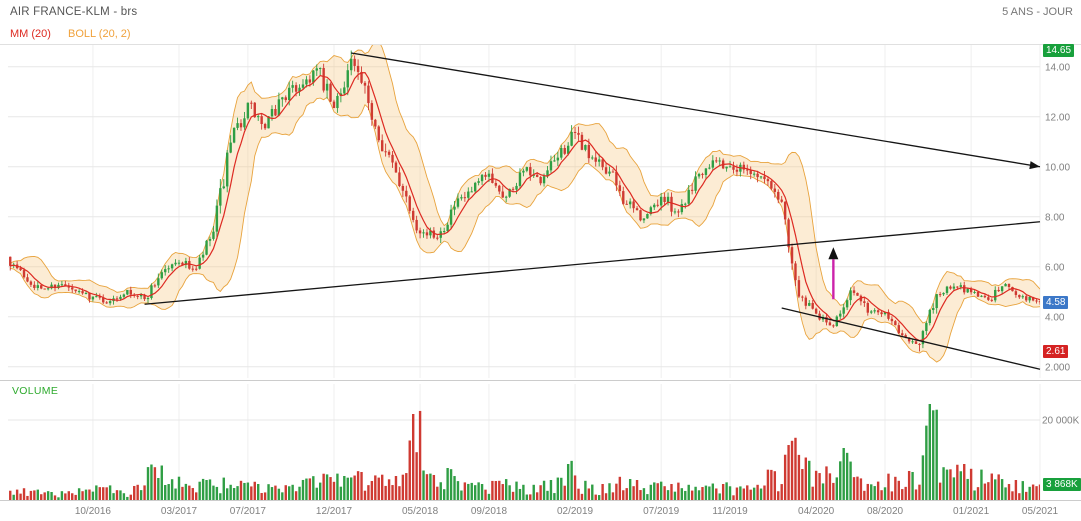 The width and height of the screenshot is (1081, 521). What do you see at coordinates (420, 511) in the screenshot?
I see `svg-text: 05/2018` at bounding box center [420, 511].